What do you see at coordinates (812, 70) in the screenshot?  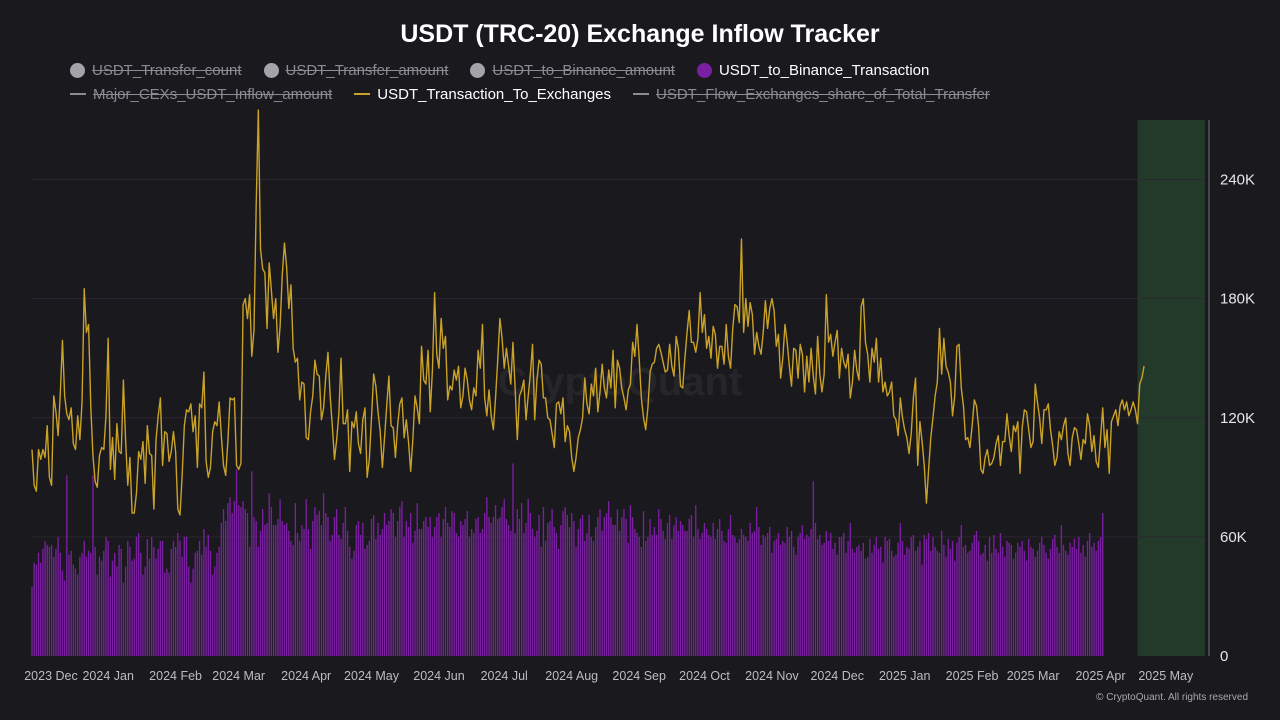 I see `legend-item-usdt-to-binance-transaction: USDT_to_Binance_Transaction` at bounding box center [812, 70].